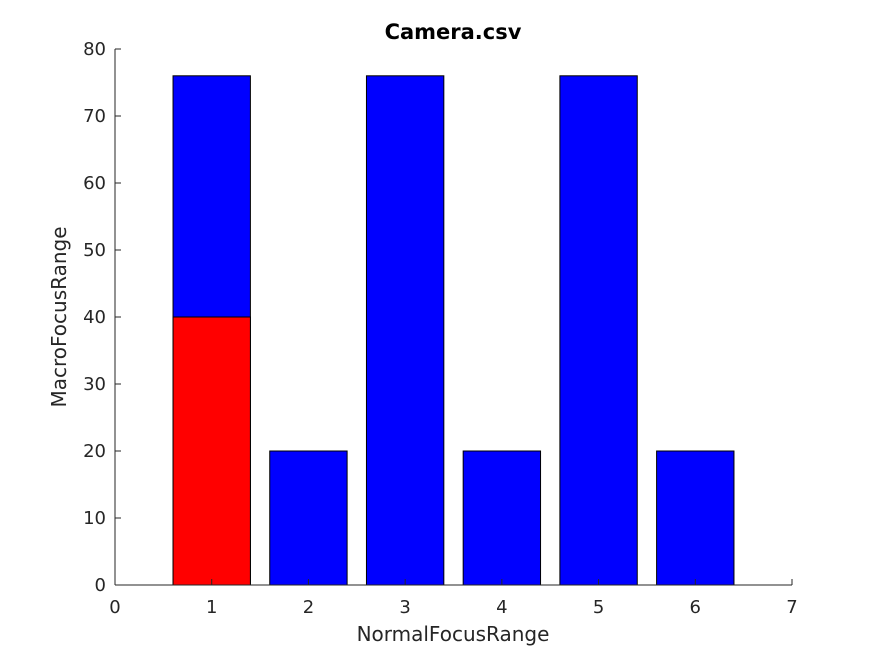 The image size is (875, 656). What do you see at coordinates (94, 49) in the screenshot?
I see `y-tick-label: 80` at bounding box center [94, 49].